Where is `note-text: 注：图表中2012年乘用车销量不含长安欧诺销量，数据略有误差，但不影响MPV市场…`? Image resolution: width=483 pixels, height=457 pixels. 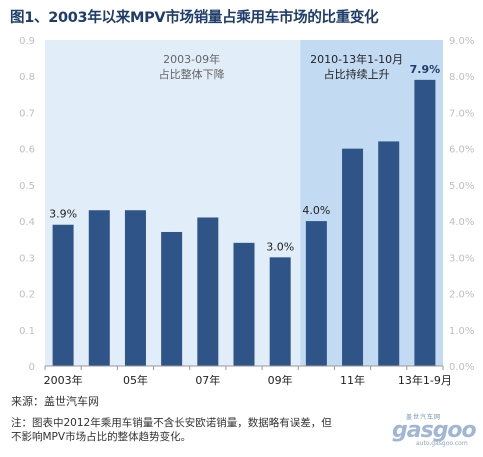 note-text: 注：图表中2012年乘用车销量不含长安欧诺销量，数据略有误差，但不影响MPV市场… is located at coordinates (171, 430).